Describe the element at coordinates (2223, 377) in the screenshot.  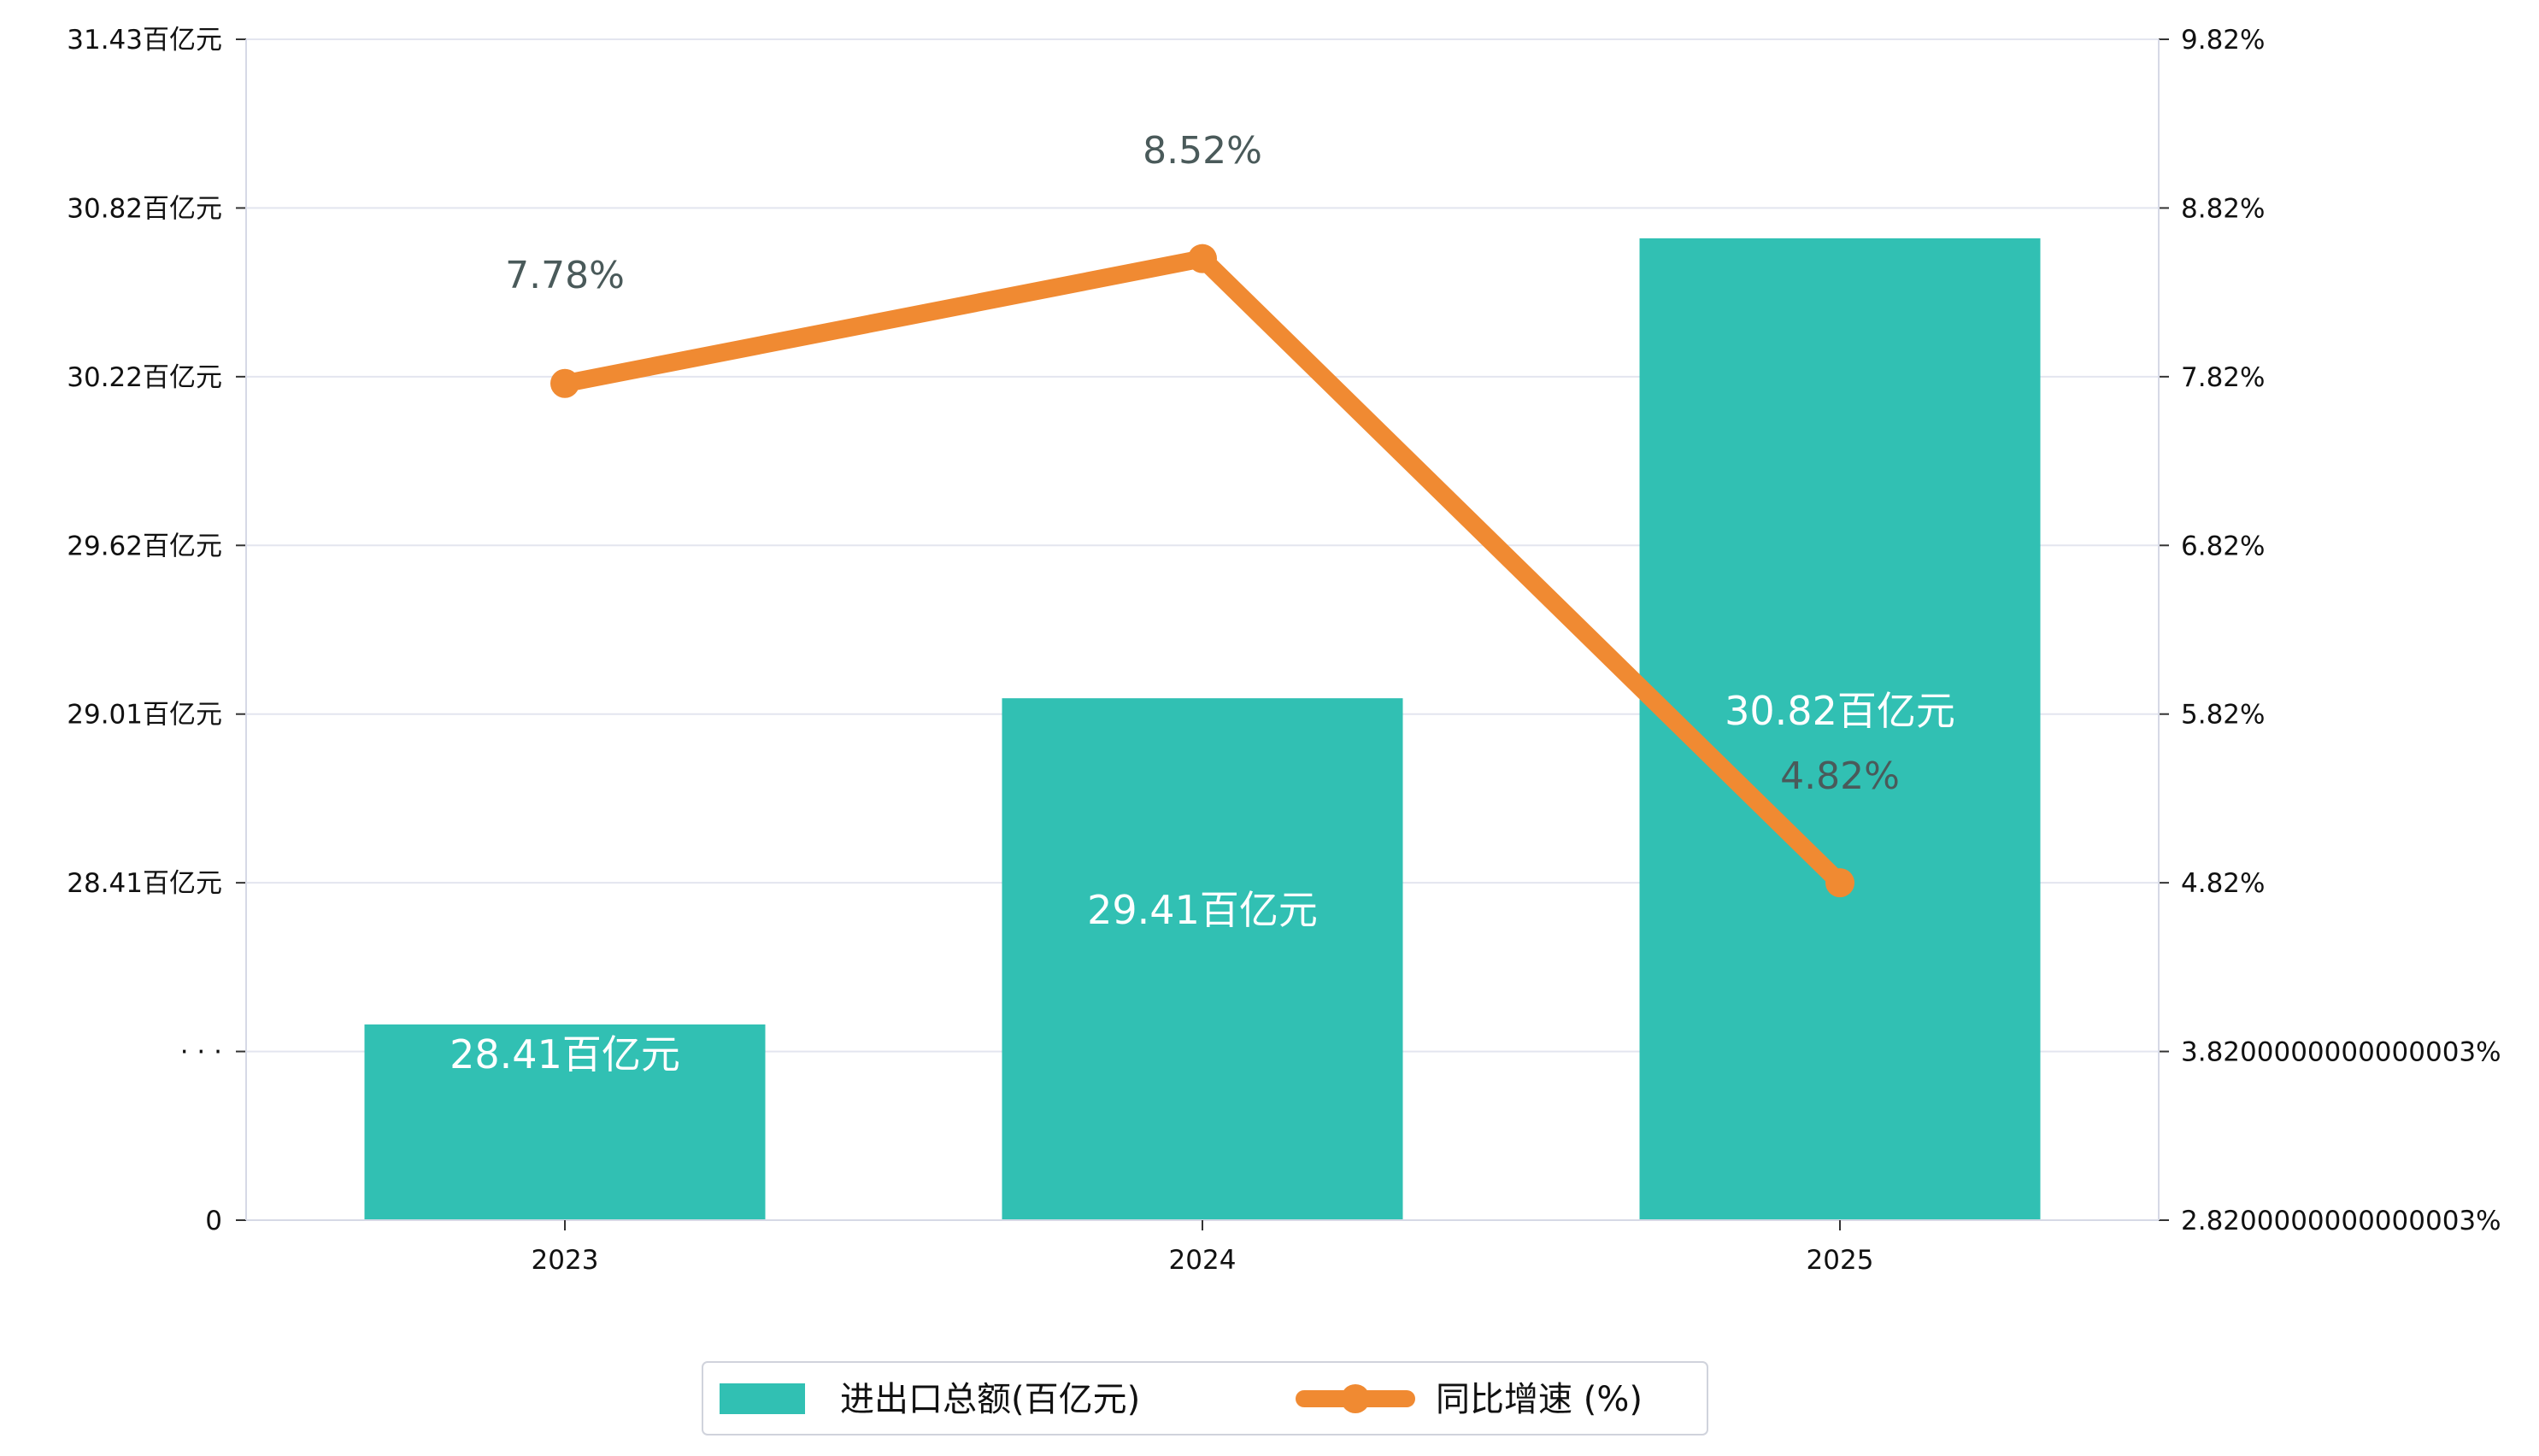
I see `right-tick-label: 7.82%` at that location.